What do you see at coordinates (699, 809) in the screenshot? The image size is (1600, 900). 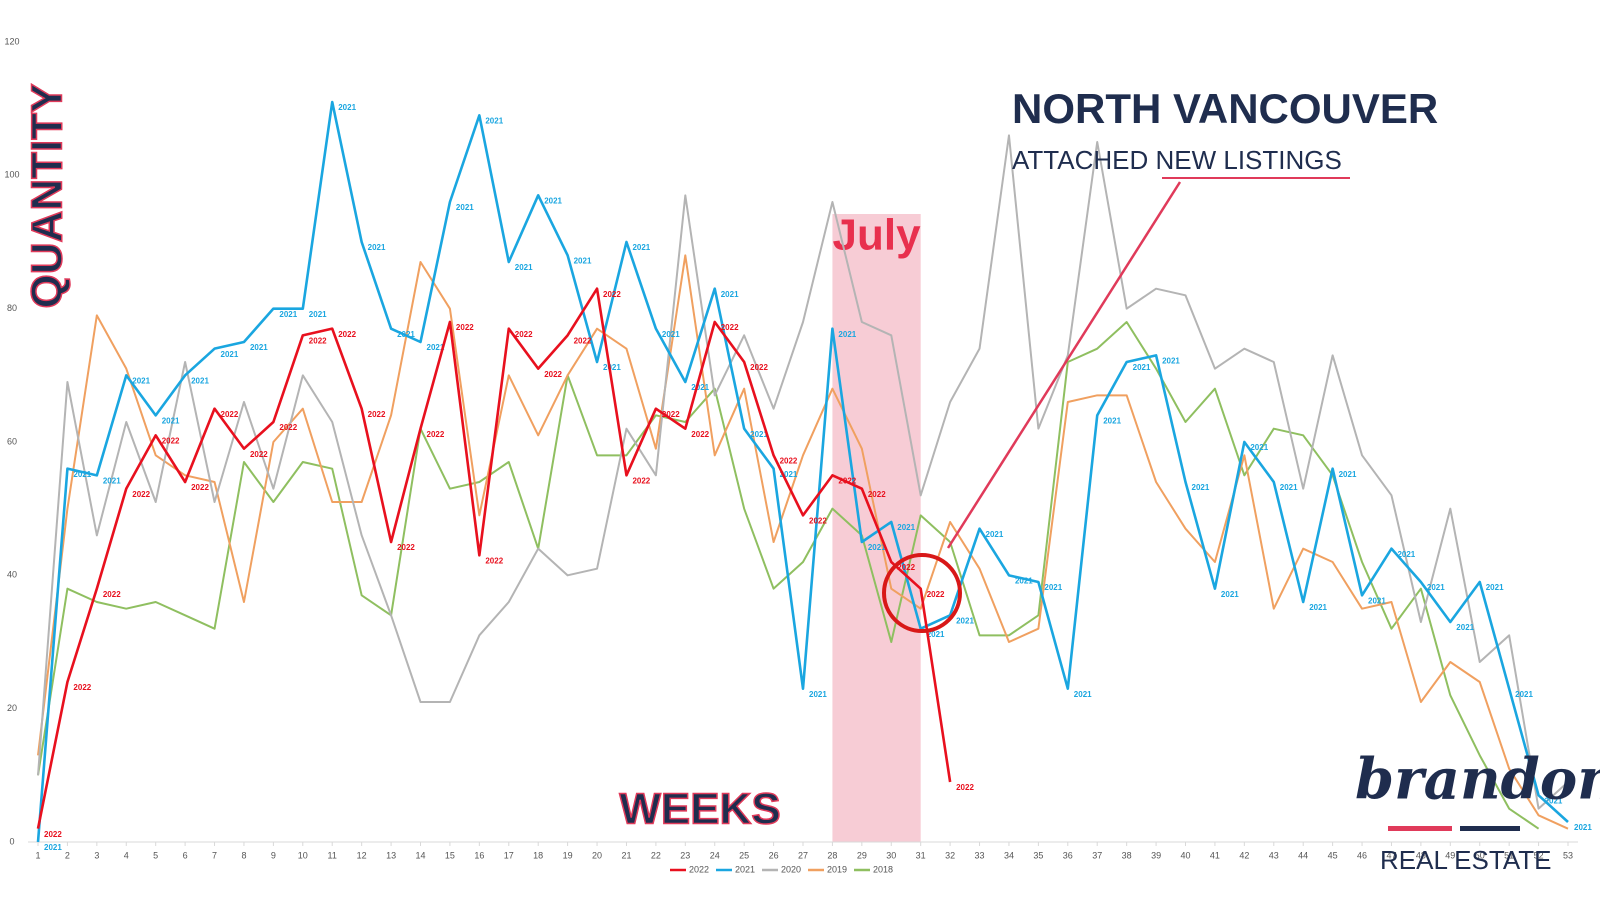 I see `x-axis-label: WEEKS` at bounding box center [699, 809].